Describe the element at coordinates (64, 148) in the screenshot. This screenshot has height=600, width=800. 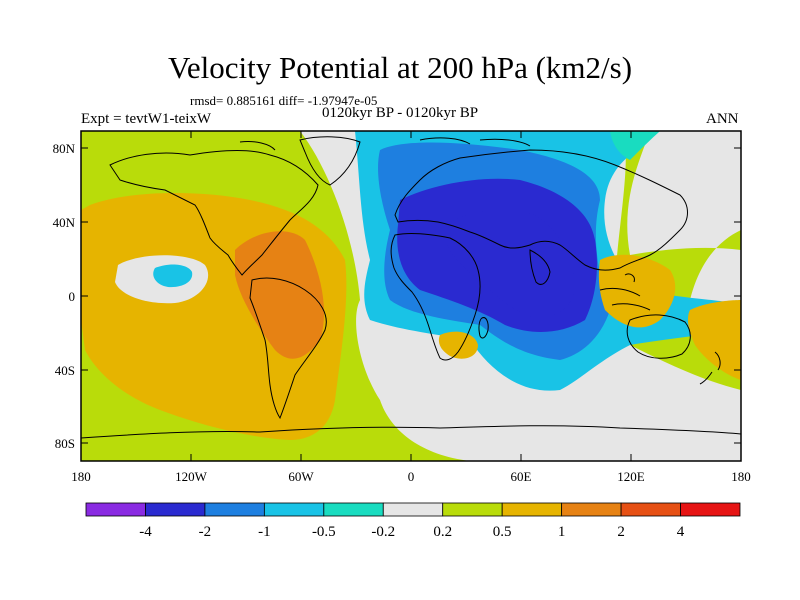
I see `lat-label-80n: 80N` at that location.